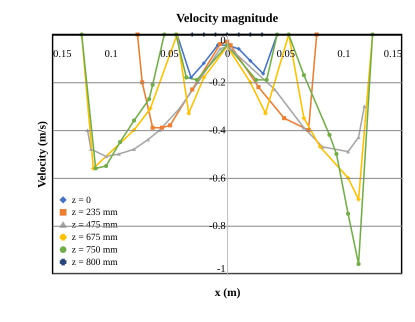 This screenshot has height=322, width=415. What do you see at coordinates (227, 17) in the screenshot?
I see `chart-title: Velocity magnitude` at bounding box center [227, 17].